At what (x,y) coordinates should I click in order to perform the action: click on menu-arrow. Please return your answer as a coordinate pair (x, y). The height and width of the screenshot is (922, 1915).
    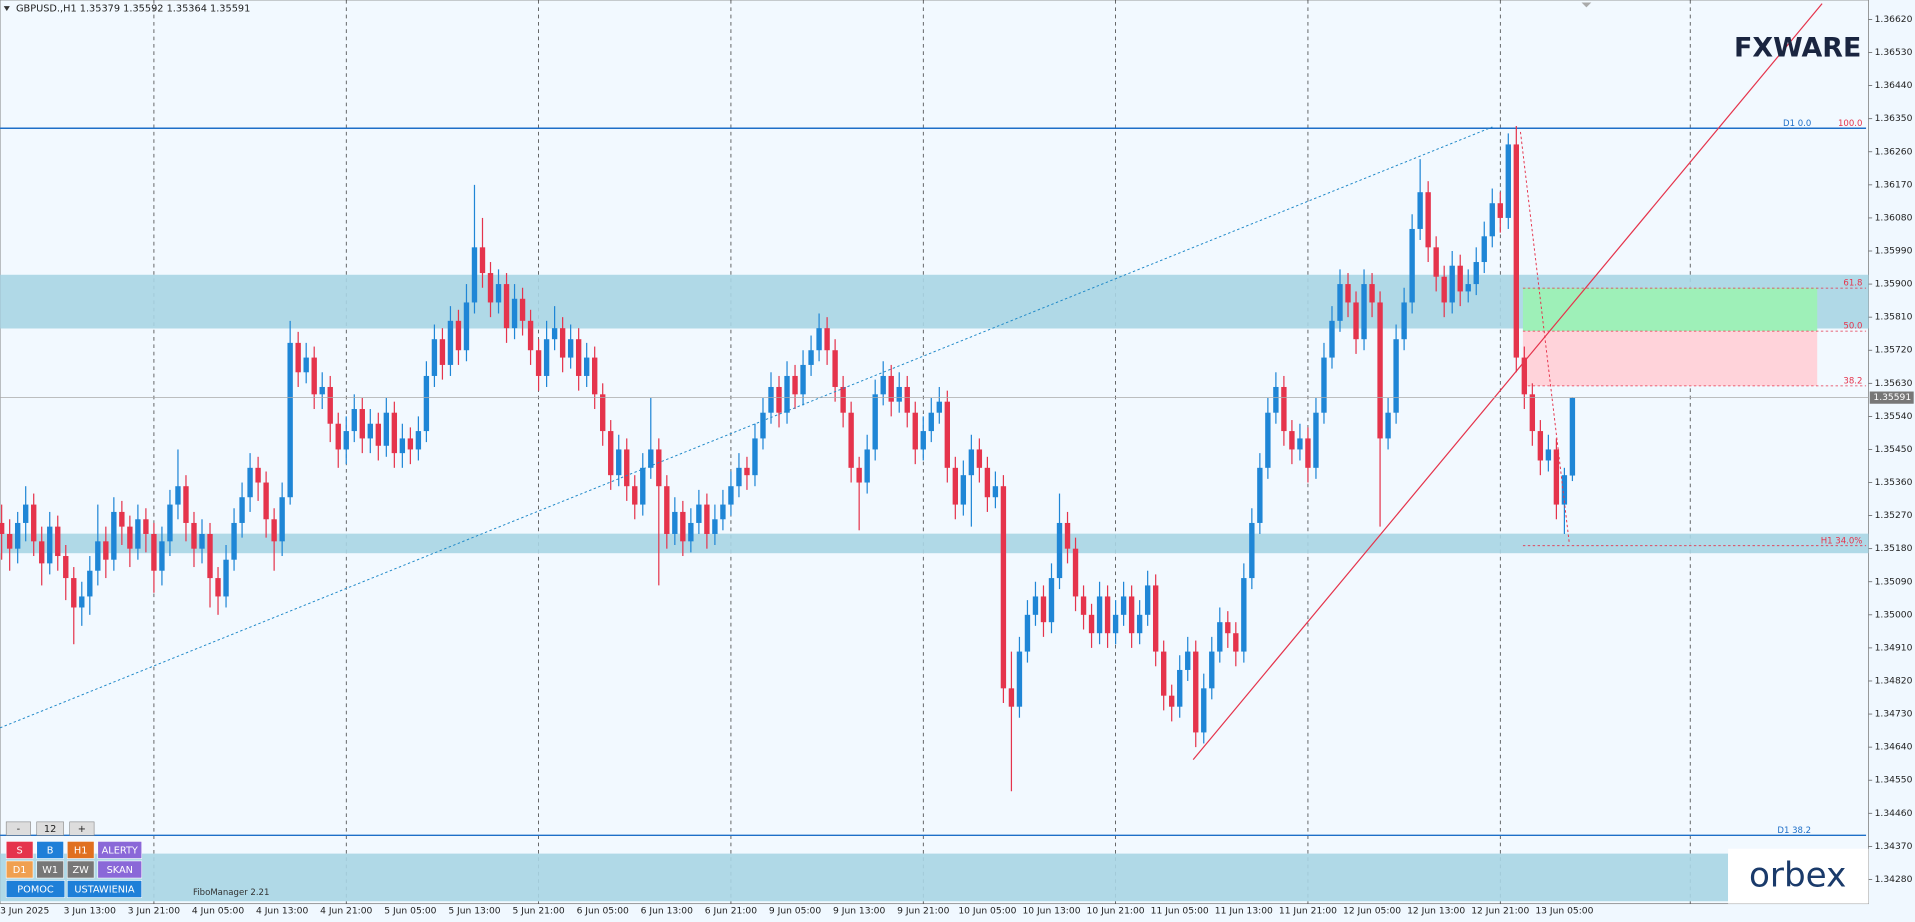
    Looking at the image, I should click on (6, 8).